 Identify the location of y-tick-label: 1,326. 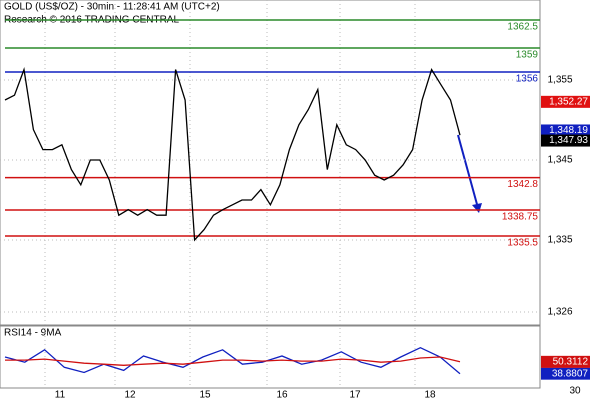
(559, 312).